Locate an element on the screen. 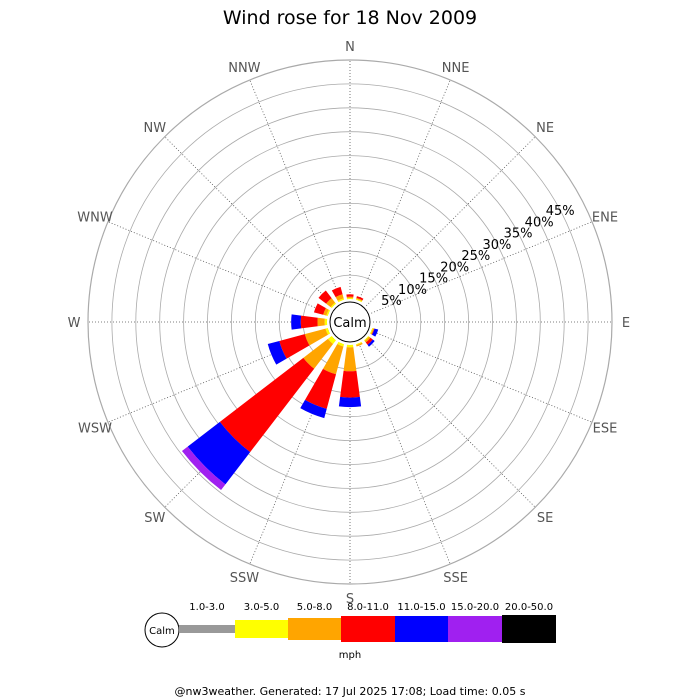  legend-label-1: 3.0-5.0 is located at coordinates (261, 607).